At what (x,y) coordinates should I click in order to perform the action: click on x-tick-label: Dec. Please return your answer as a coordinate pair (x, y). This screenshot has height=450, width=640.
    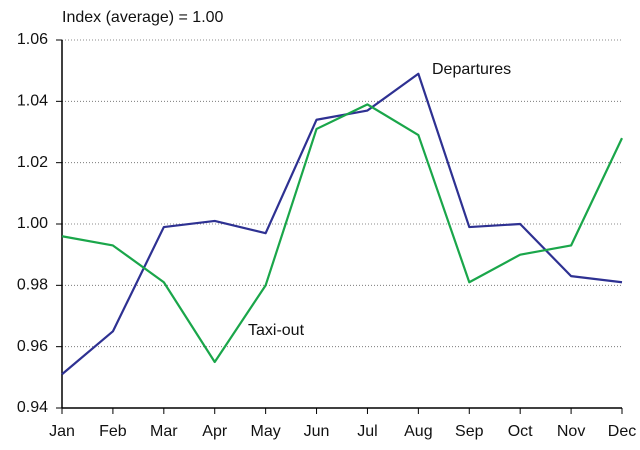
    Looking at the image, I should click on (622, 431).